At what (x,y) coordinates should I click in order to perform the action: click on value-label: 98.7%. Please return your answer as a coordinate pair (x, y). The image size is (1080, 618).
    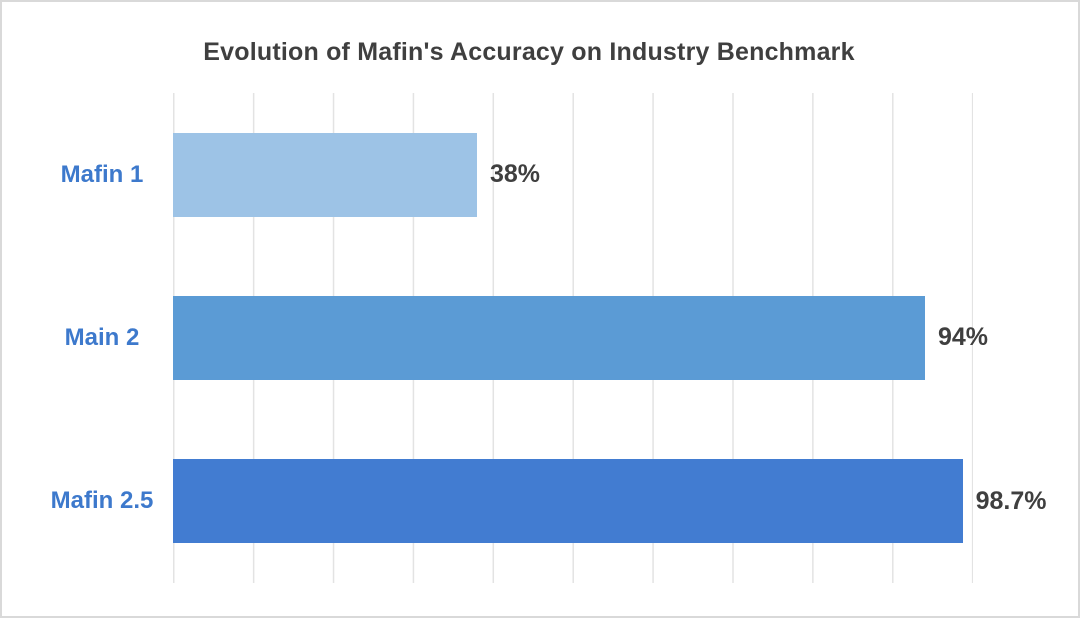
    Looking at the image, I should click on (1011, 500).